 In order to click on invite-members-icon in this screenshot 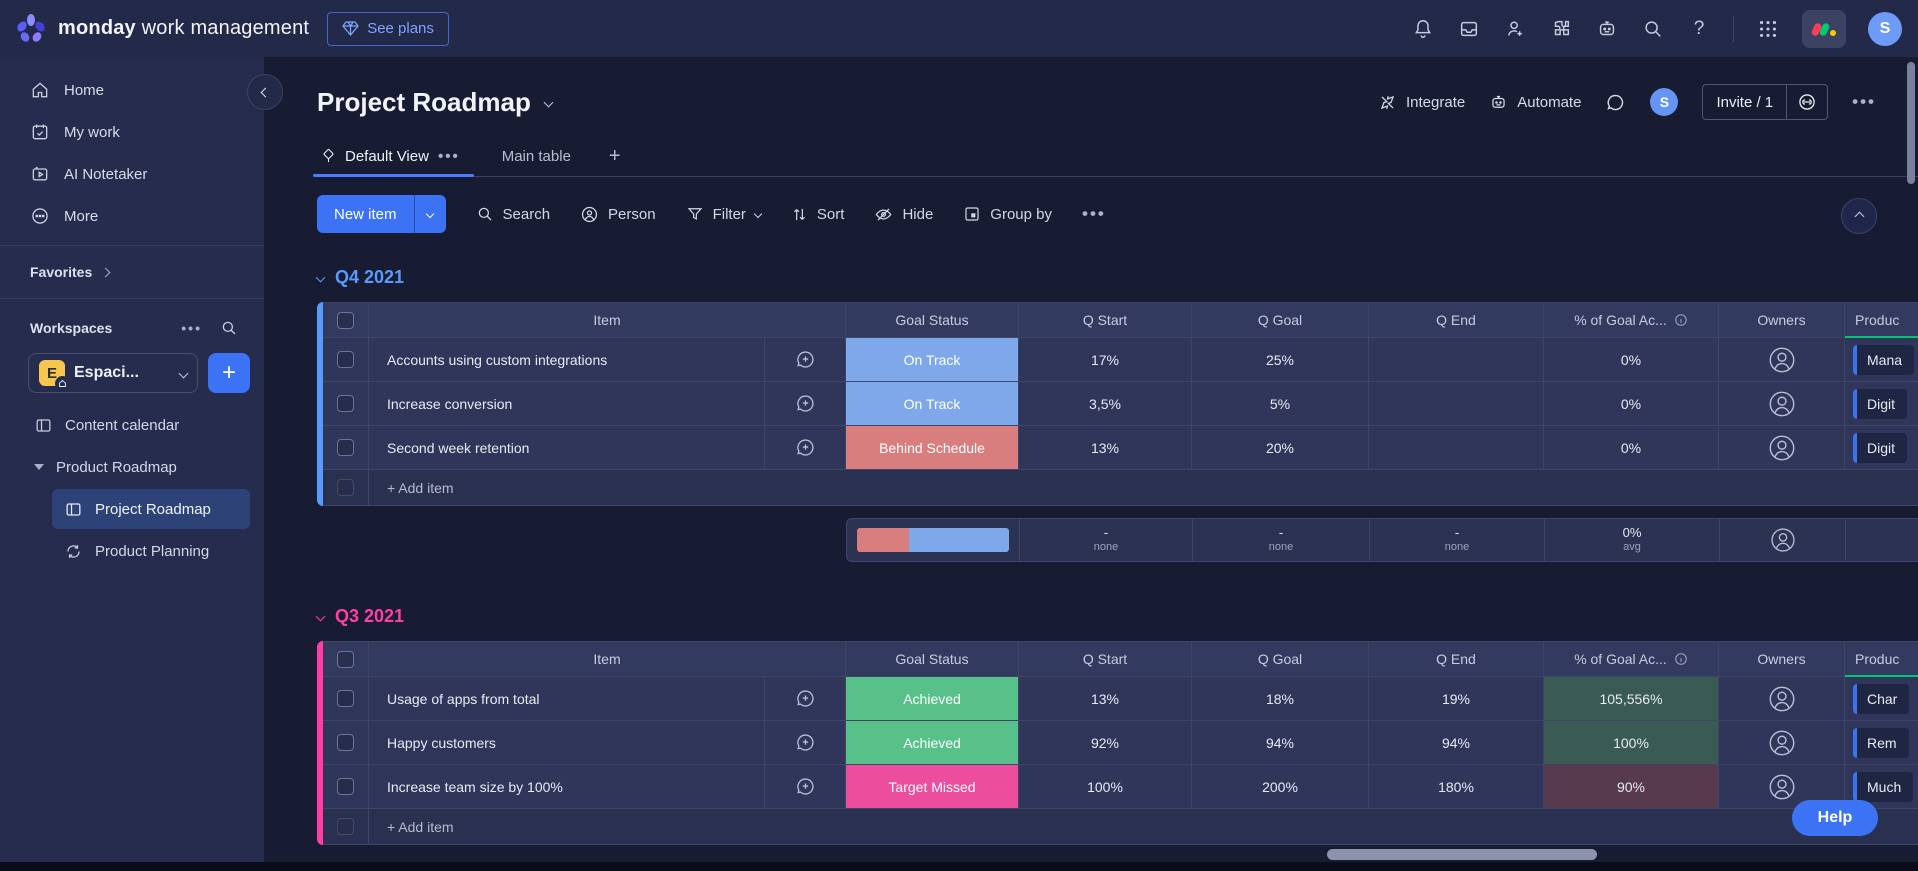, I will do `click(1515, 29)`.